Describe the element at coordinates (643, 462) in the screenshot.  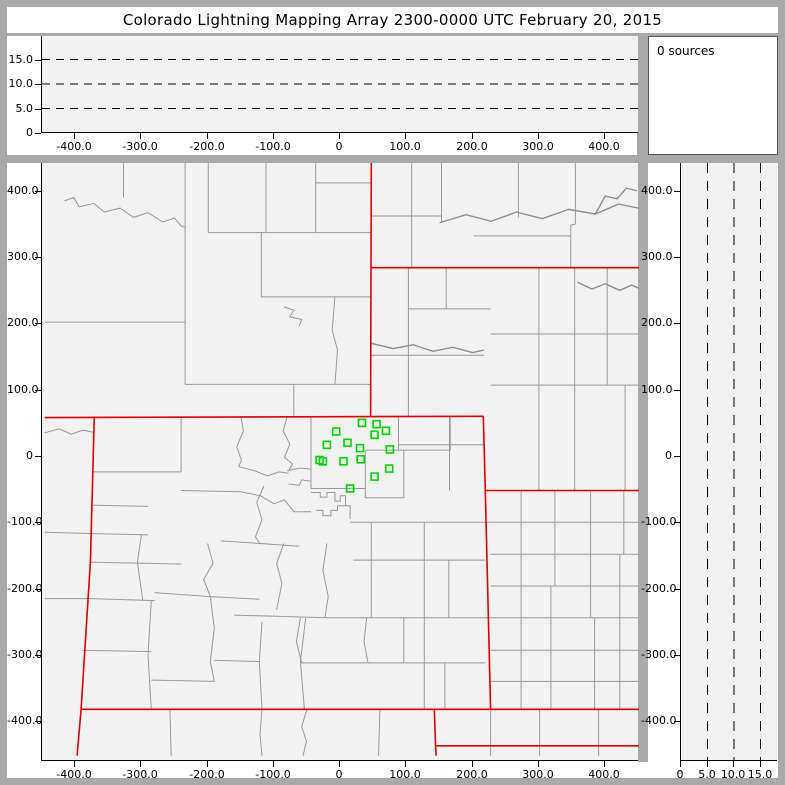
I see `map-rightpanel-separator` at that location.